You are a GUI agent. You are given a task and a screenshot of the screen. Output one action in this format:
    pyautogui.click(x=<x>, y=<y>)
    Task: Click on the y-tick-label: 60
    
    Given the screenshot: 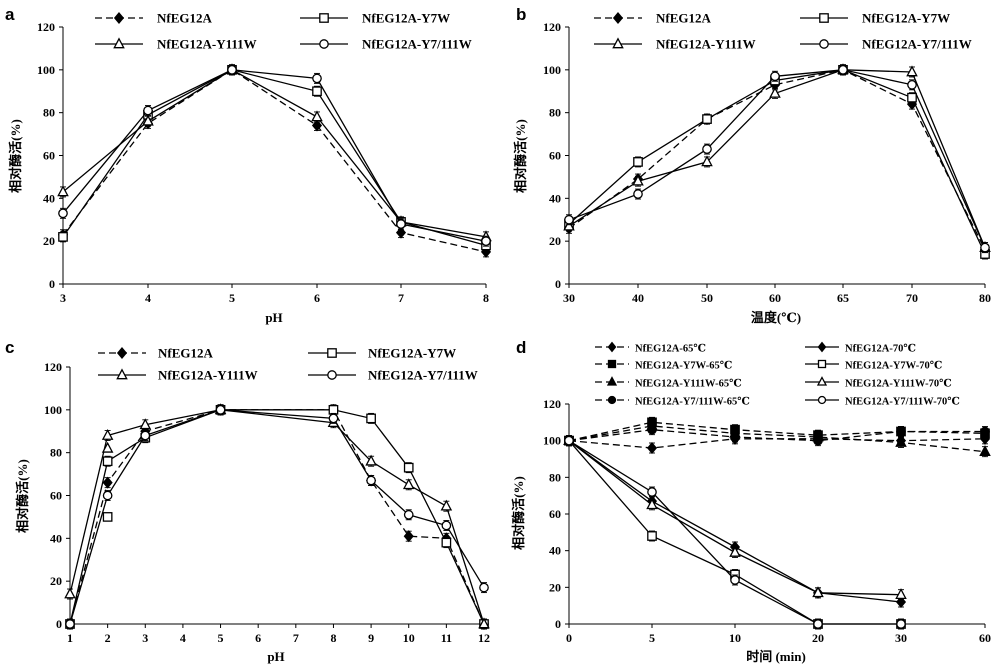 What is the action you would take?
    pyautogui.click(x=555, y=514)
    